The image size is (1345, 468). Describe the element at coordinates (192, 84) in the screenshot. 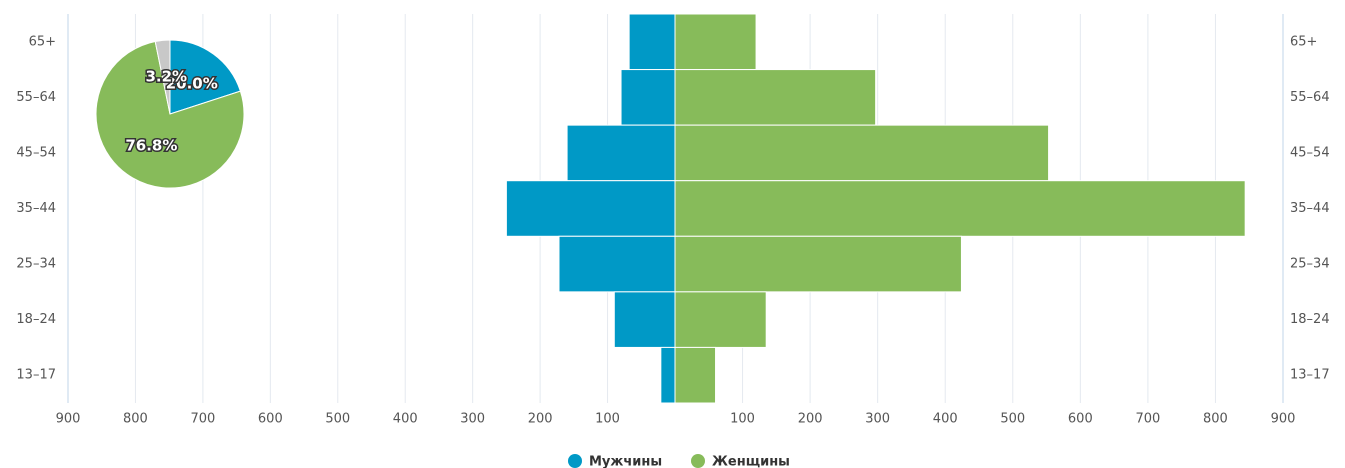

I see `pie-label: 20.0%` at that location.